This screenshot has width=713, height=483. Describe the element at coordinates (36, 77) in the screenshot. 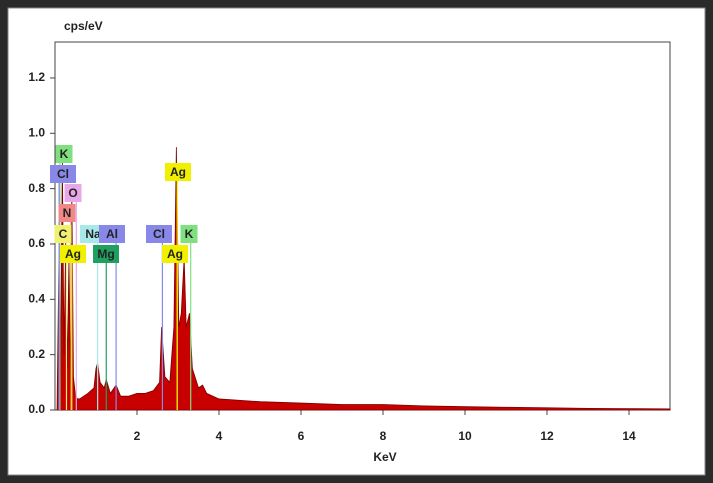

I see `y-tick-label: 1.2` at that location.